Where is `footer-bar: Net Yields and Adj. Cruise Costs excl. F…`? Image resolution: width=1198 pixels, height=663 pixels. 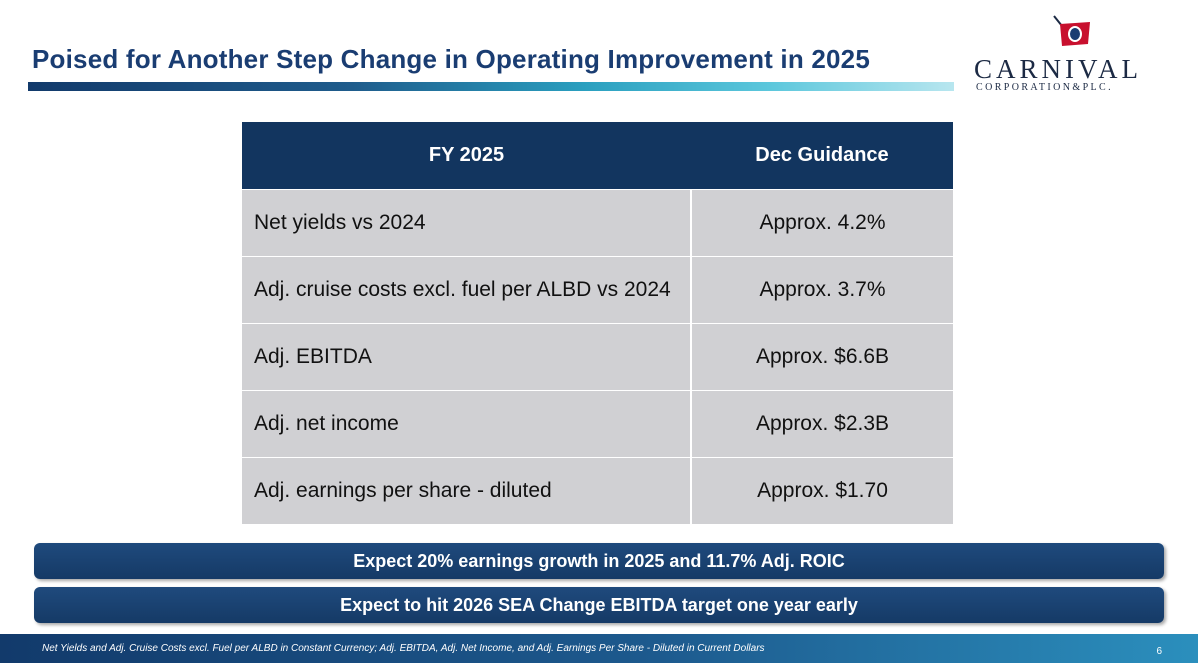 footer-bar: Net Yields and Adj. Cruise Costs excl. F… is located at coordinates (599, 648).